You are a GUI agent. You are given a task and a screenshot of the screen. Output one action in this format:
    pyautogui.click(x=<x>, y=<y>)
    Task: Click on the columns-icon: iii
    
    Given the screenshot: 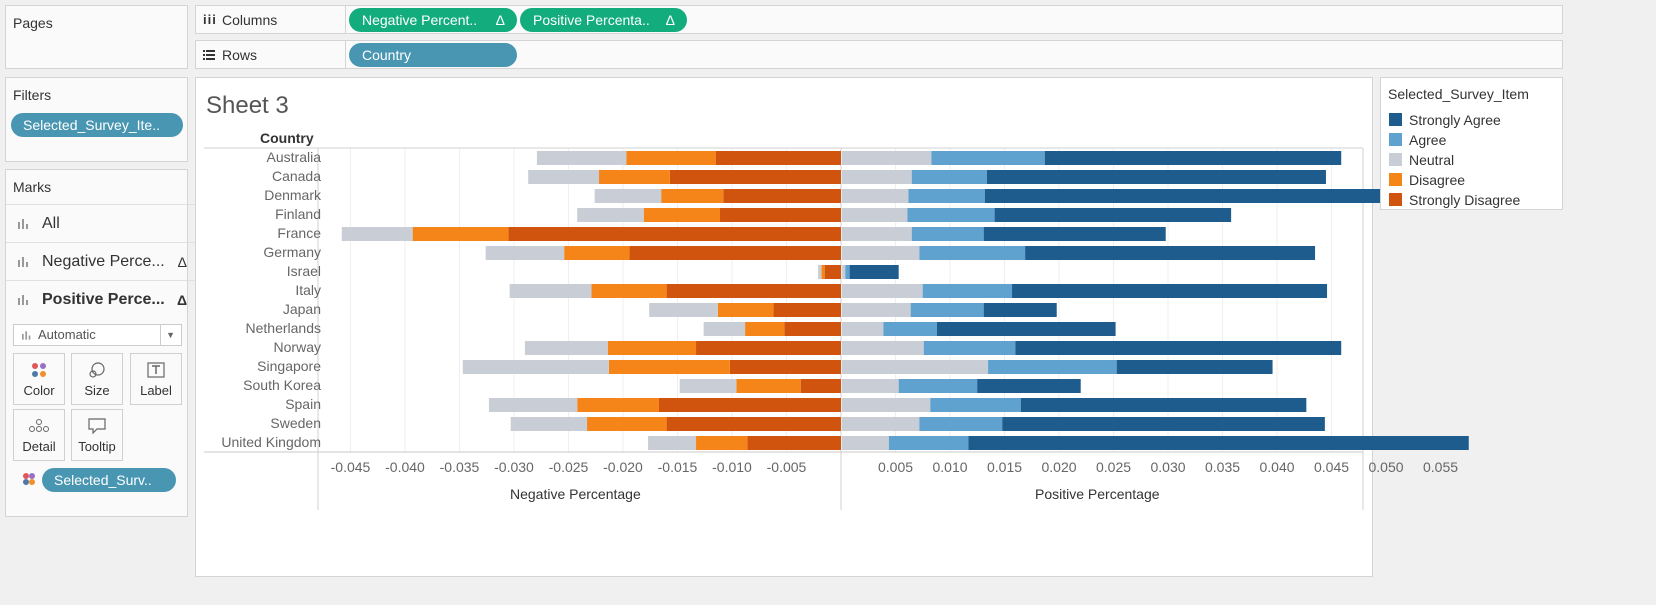 What is the action you would take?
    pyautogui.click(x=210, y=19)
    